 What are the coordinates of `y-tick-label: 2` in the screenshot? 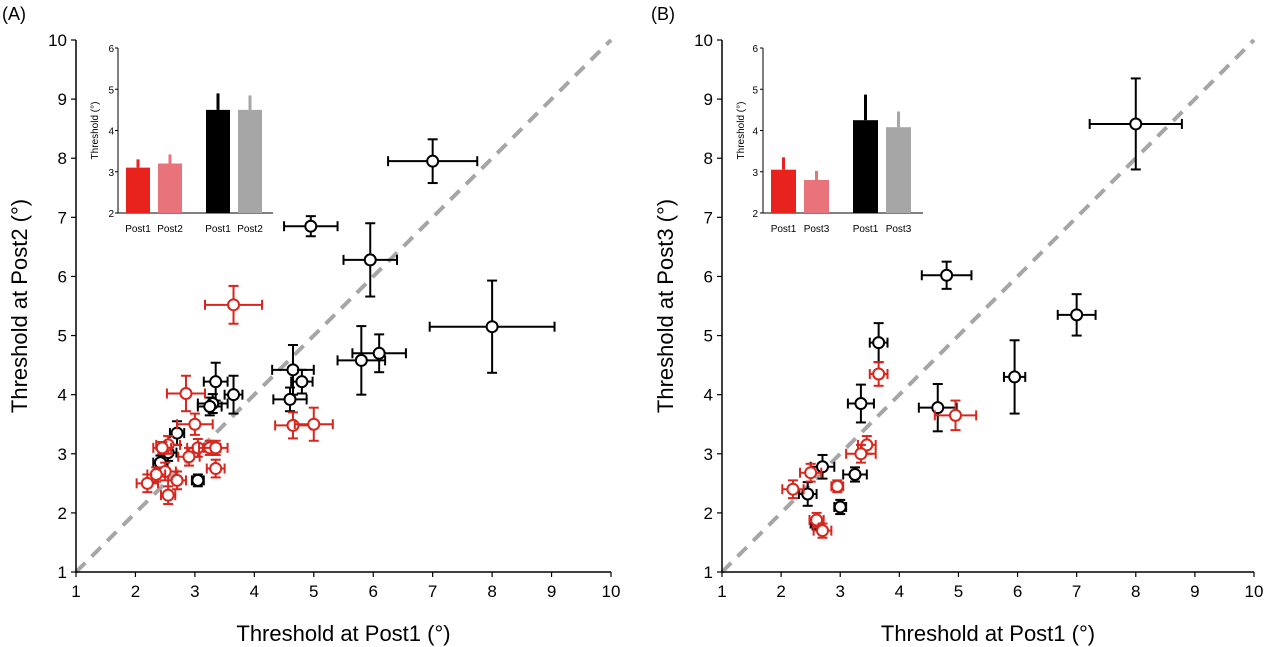 It's located at (62, 513).